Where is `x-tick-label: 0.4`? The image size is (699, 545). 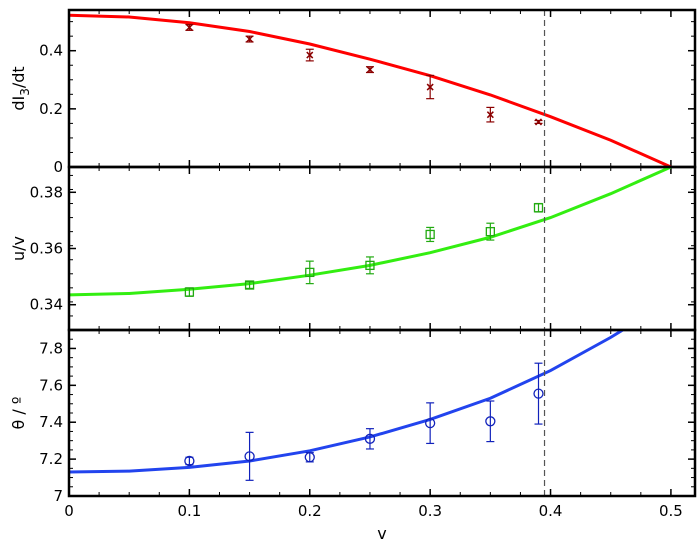
x-tick-label: 0.4 is located at coordinates (551, 511).